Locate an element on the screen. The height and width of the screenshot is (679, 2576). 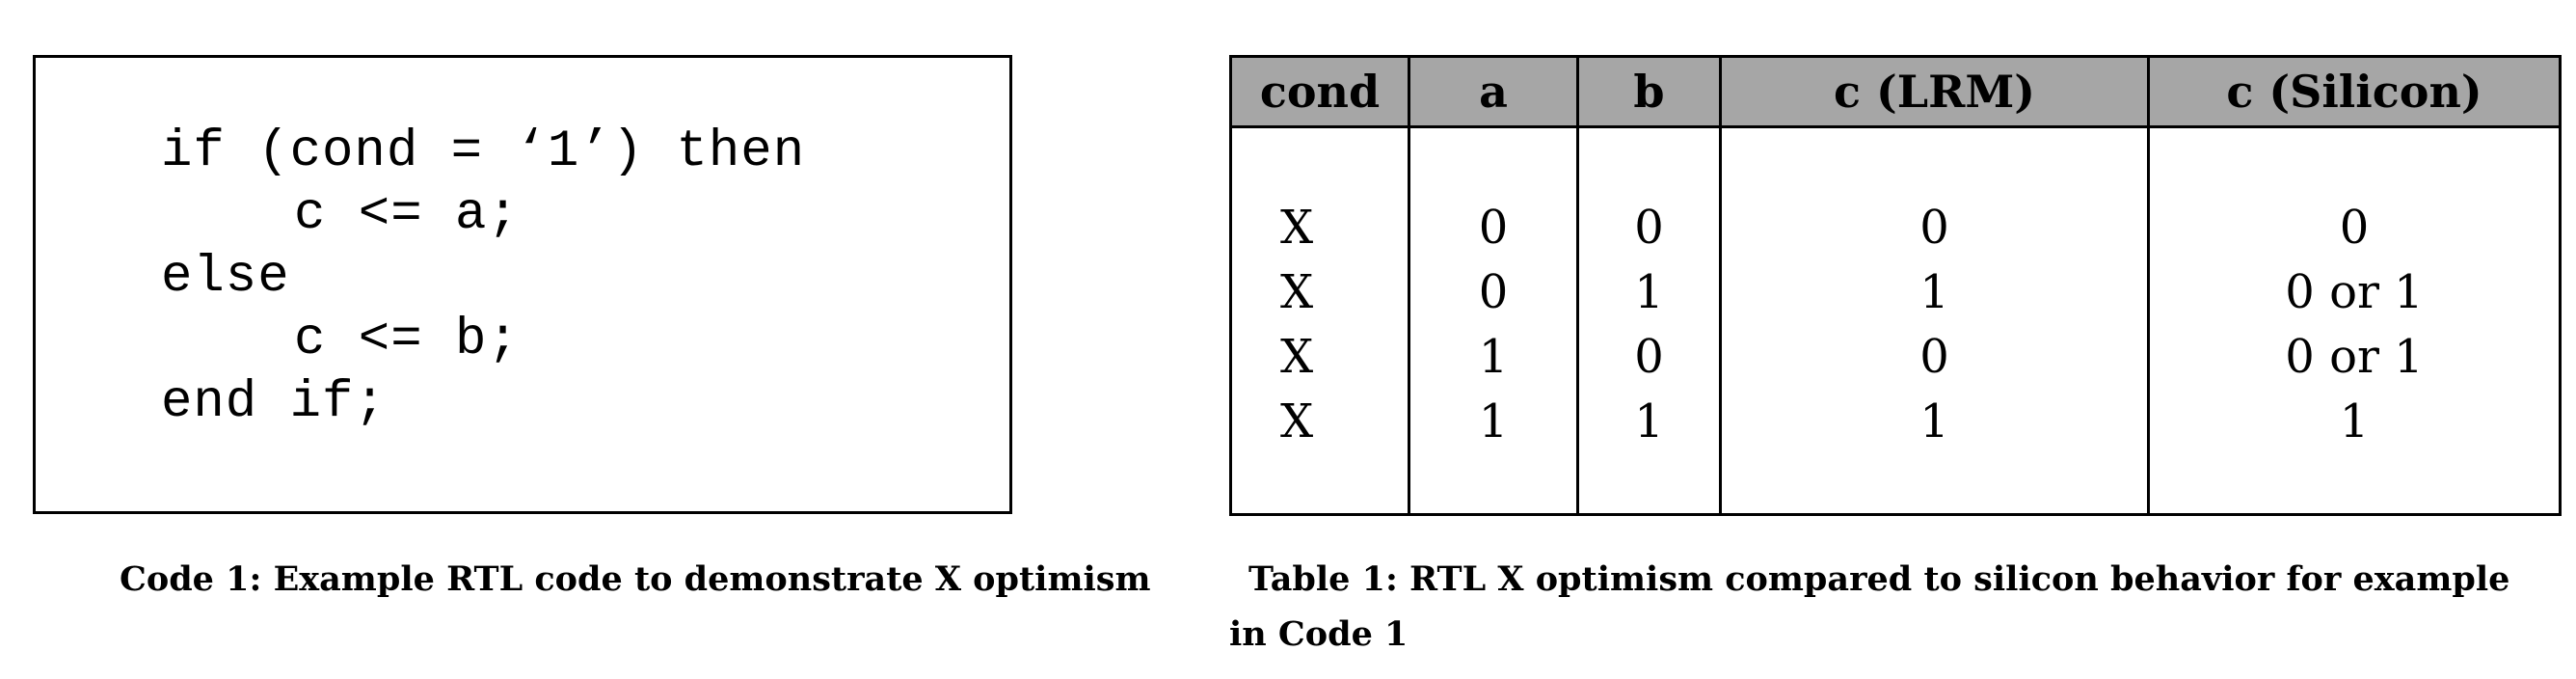
table-header-row: cond a b c (LRM) c (Silicon) is located at coordinates (1896, 91).